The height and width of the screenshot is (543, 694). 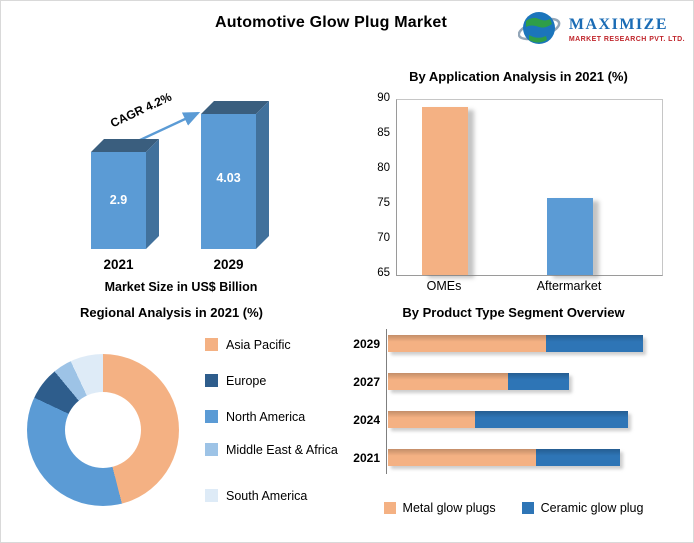 I want to click on market-size-caption: Market Size in US$ Billion, so click(x=181, y=287).